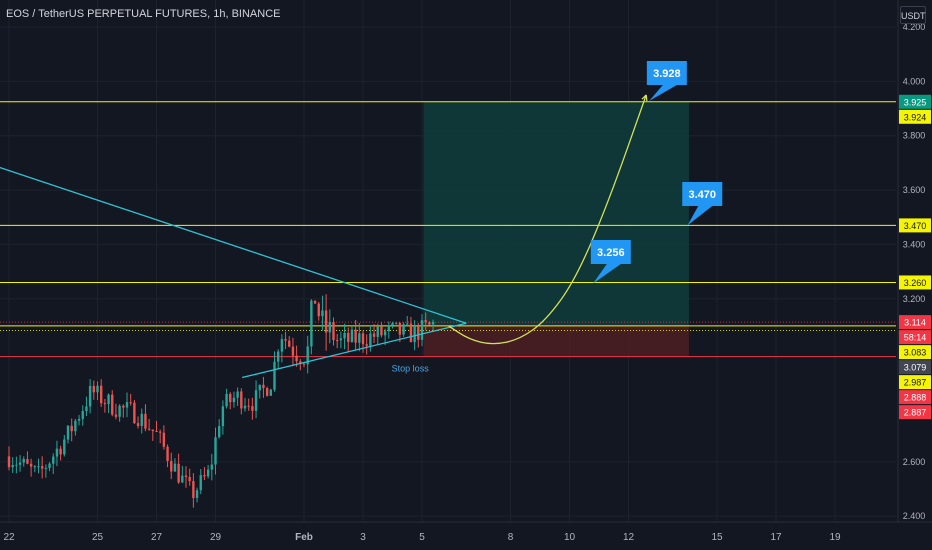 This screenshot has width=932, height=550. I want to click on triangle-lower-trendline, so click(354, 350).